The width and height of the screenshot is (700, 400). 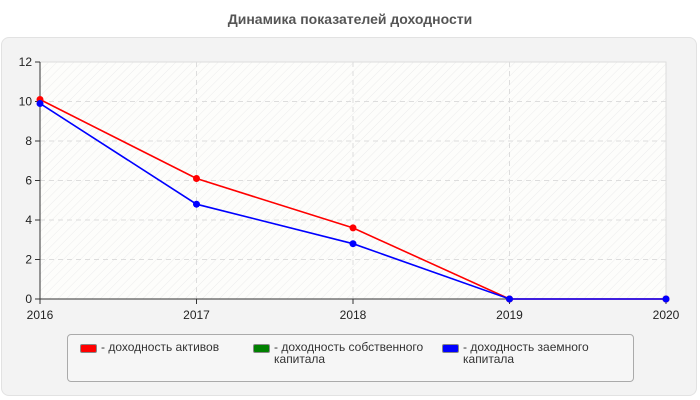 What do you see at coordinates (509, 315) in the screenshot?
I see `svg-text: 2019` at bounding box center [509, 315].